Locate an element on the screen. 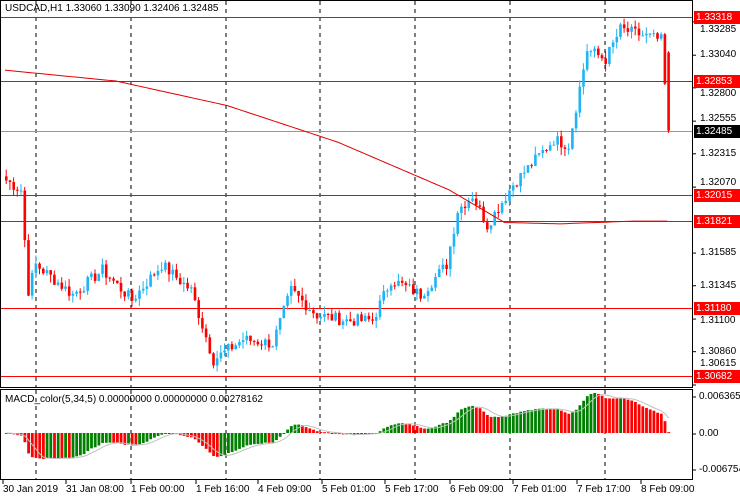 This screenshot has height=500, width=740. price-axis-label: 1.33040 is located at coordinates (718, 54).